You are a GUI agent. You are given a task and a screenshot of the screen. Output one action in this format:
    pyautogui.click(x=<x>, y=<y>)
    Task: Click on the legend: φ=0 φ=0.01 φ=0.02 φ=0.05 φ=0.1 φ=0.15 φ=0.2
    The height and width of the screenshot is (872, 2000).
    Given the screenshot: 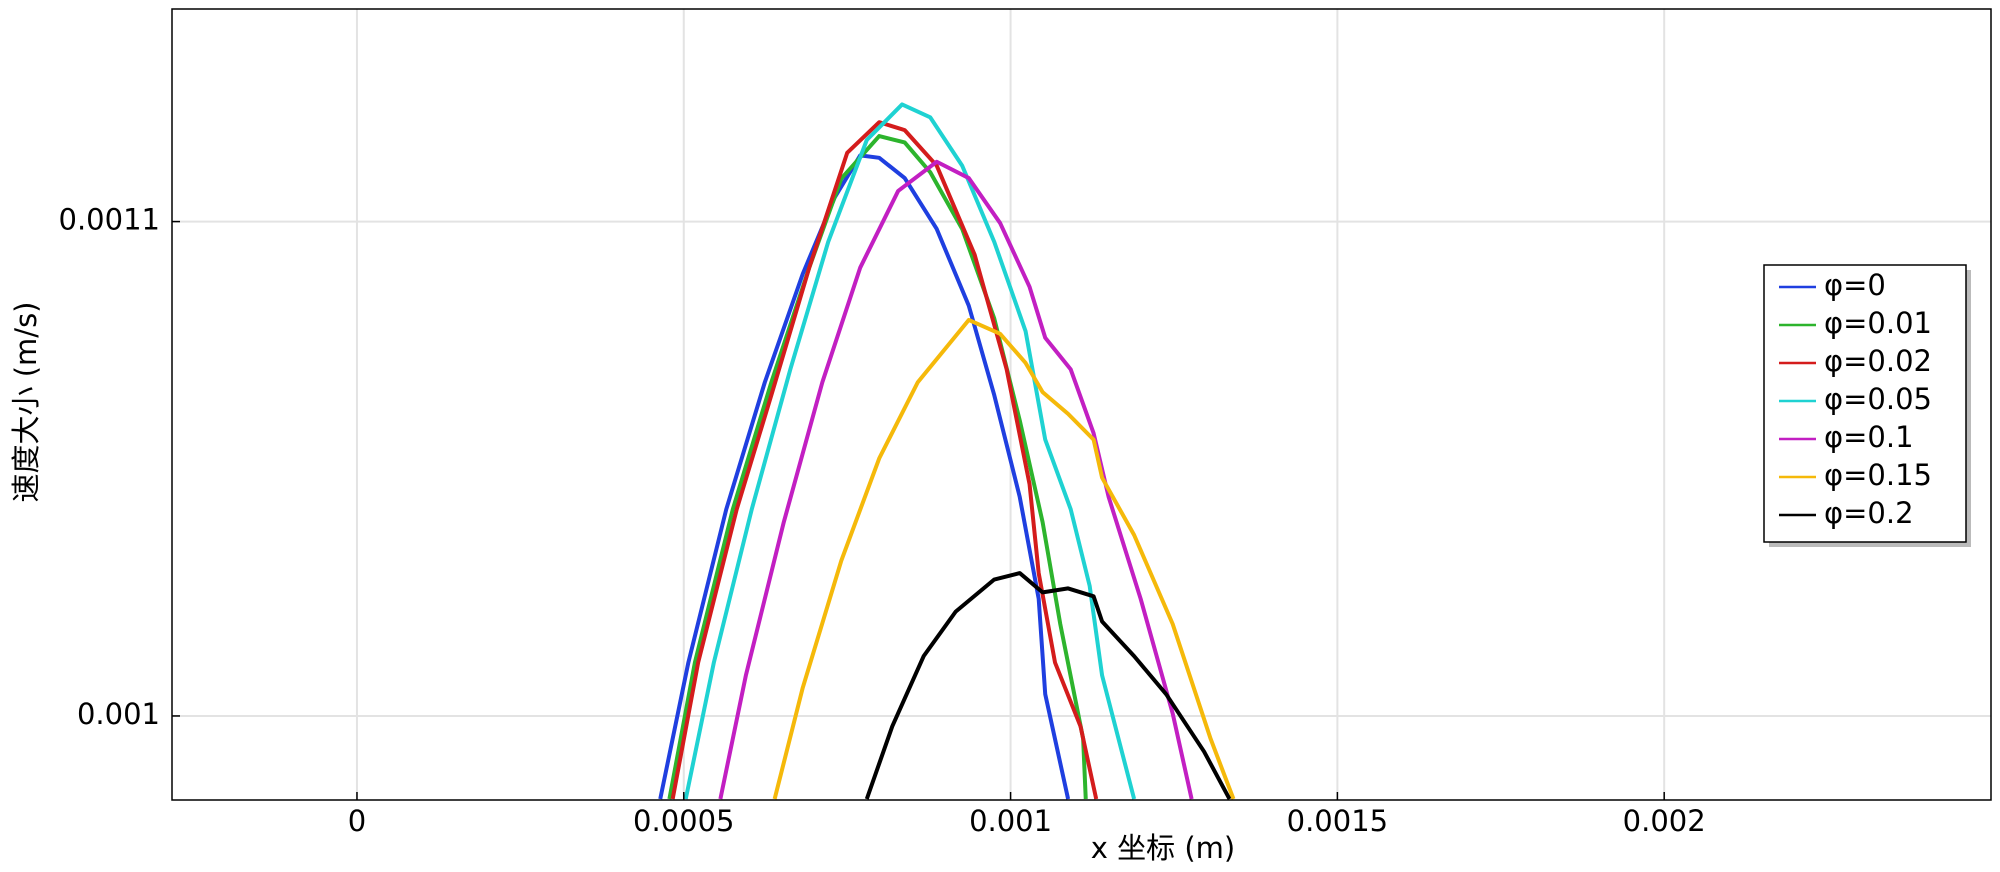 What is the action you would take?
    pyautogui.click(x=1867, y=405)
    